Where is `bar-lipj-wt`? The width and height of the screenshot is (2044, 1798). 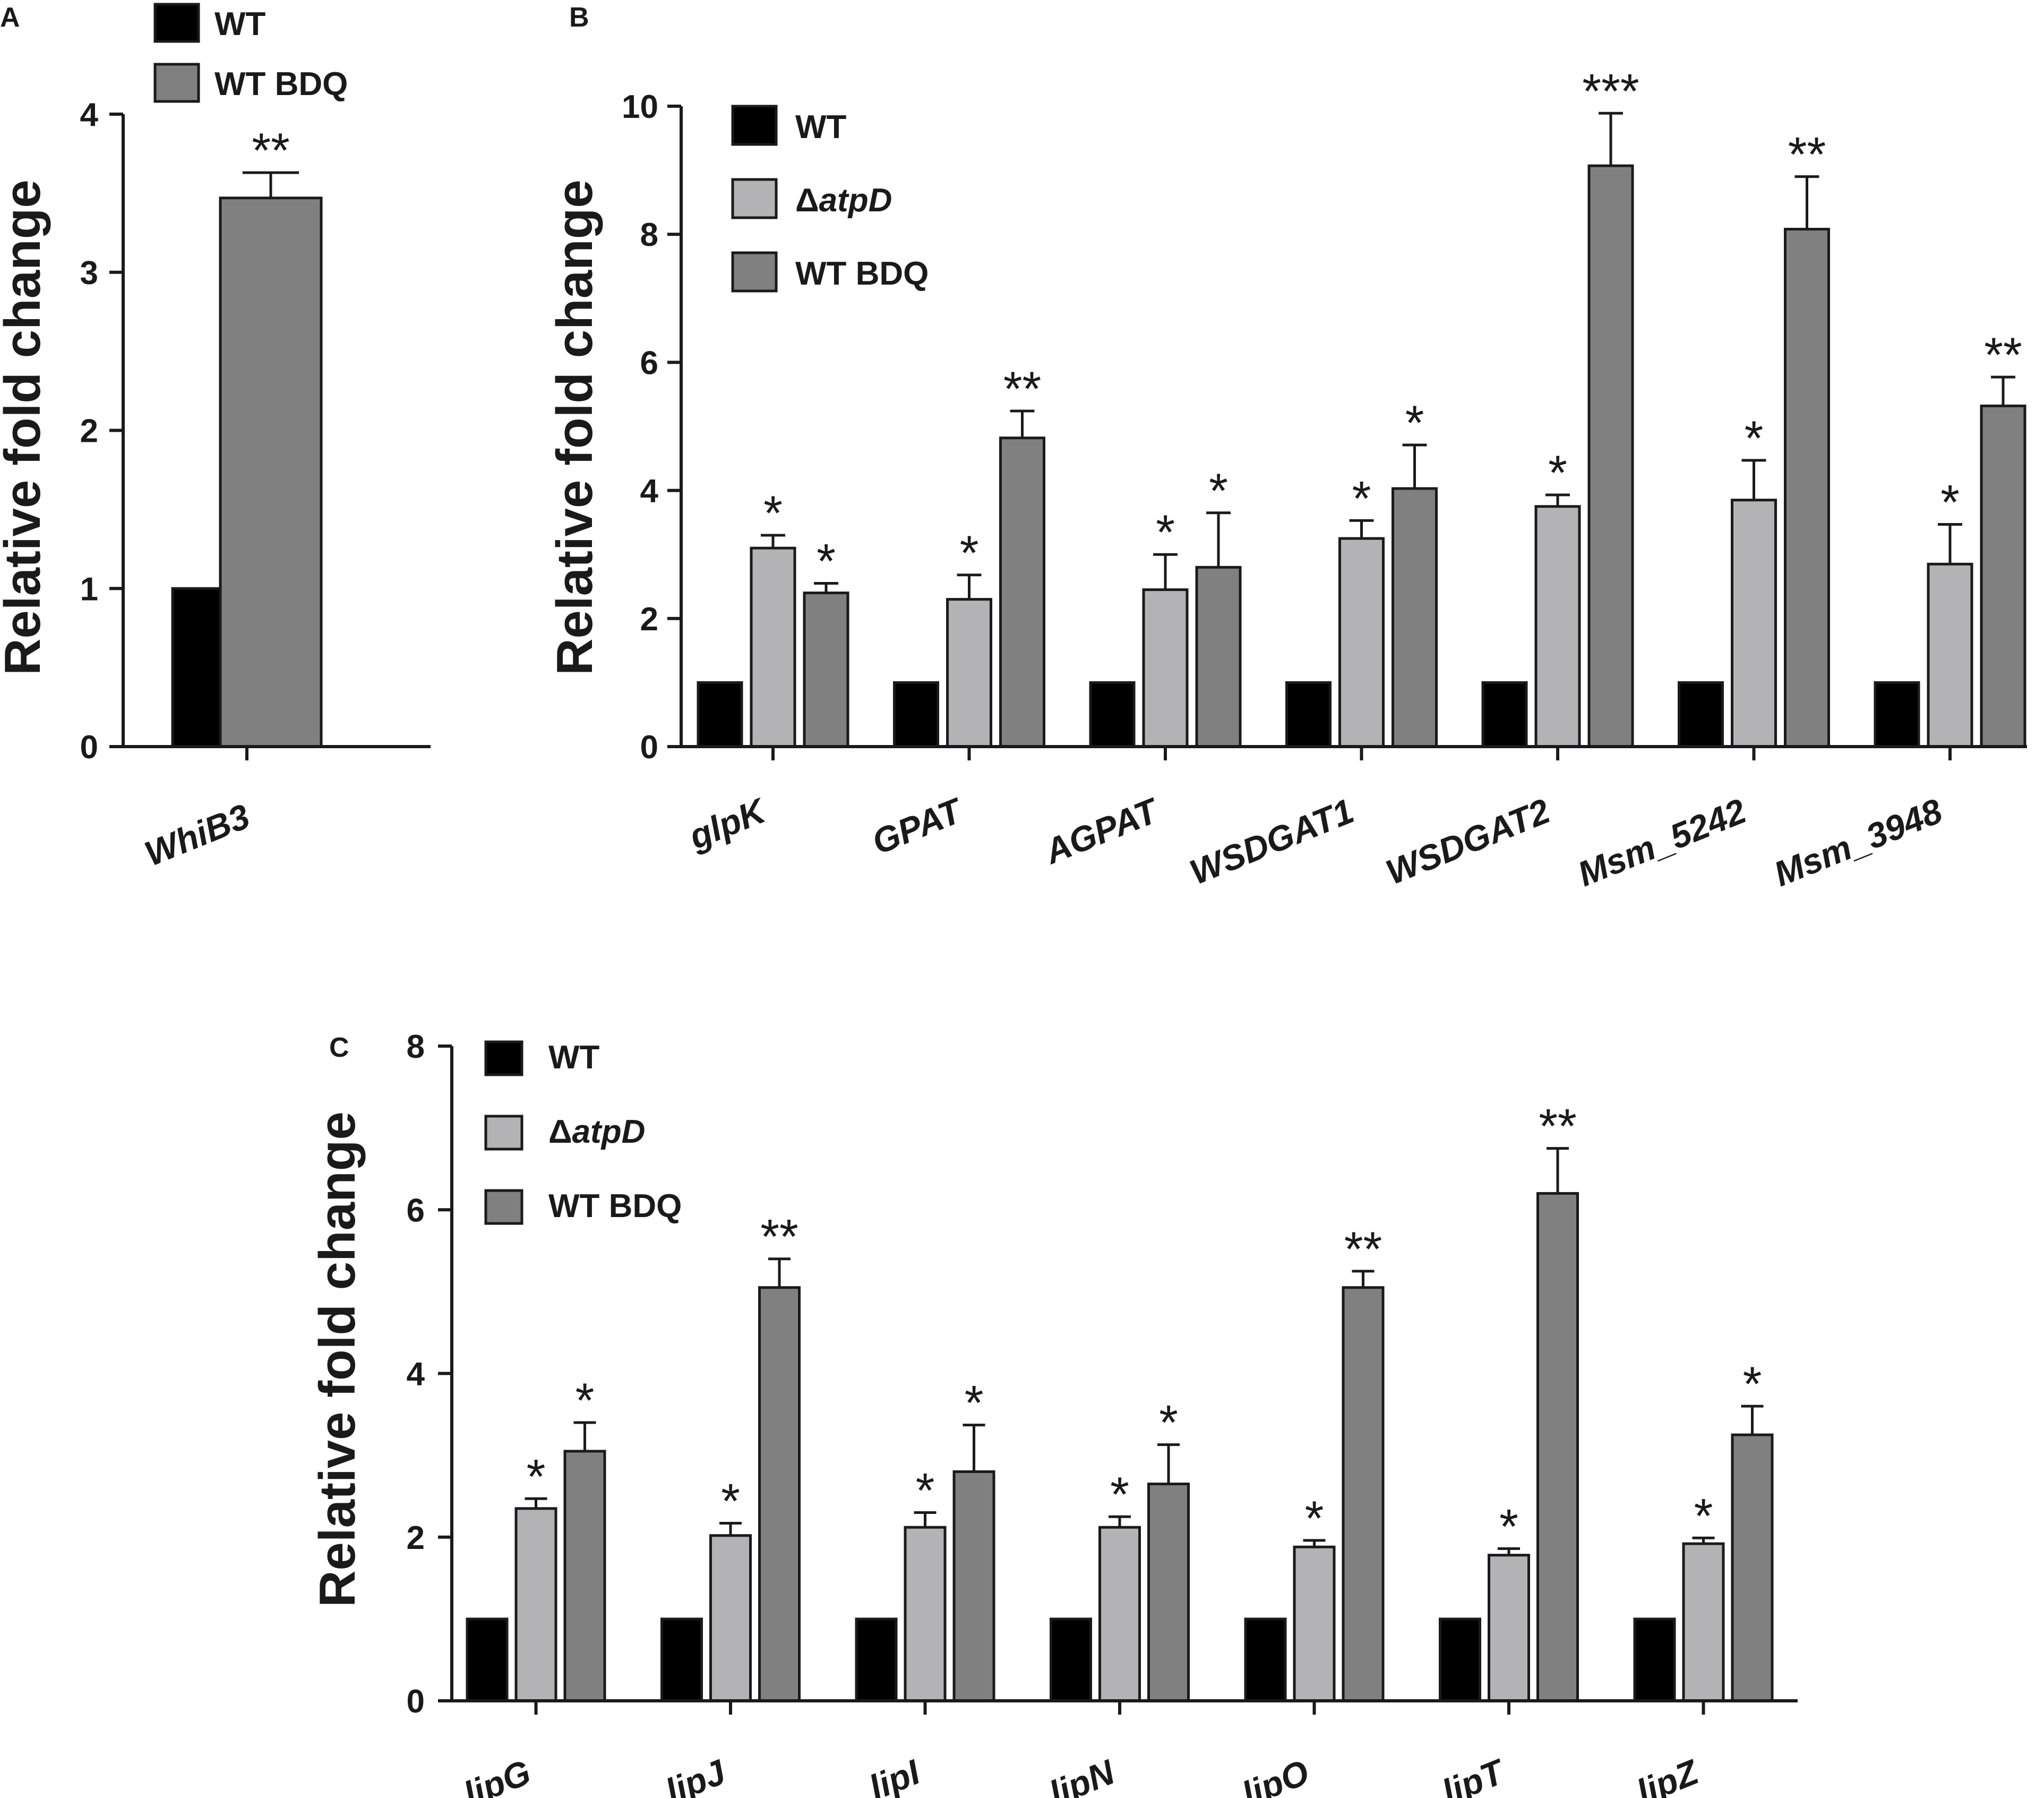
bar-lipj-wt is located at coordinates (681, 1659).